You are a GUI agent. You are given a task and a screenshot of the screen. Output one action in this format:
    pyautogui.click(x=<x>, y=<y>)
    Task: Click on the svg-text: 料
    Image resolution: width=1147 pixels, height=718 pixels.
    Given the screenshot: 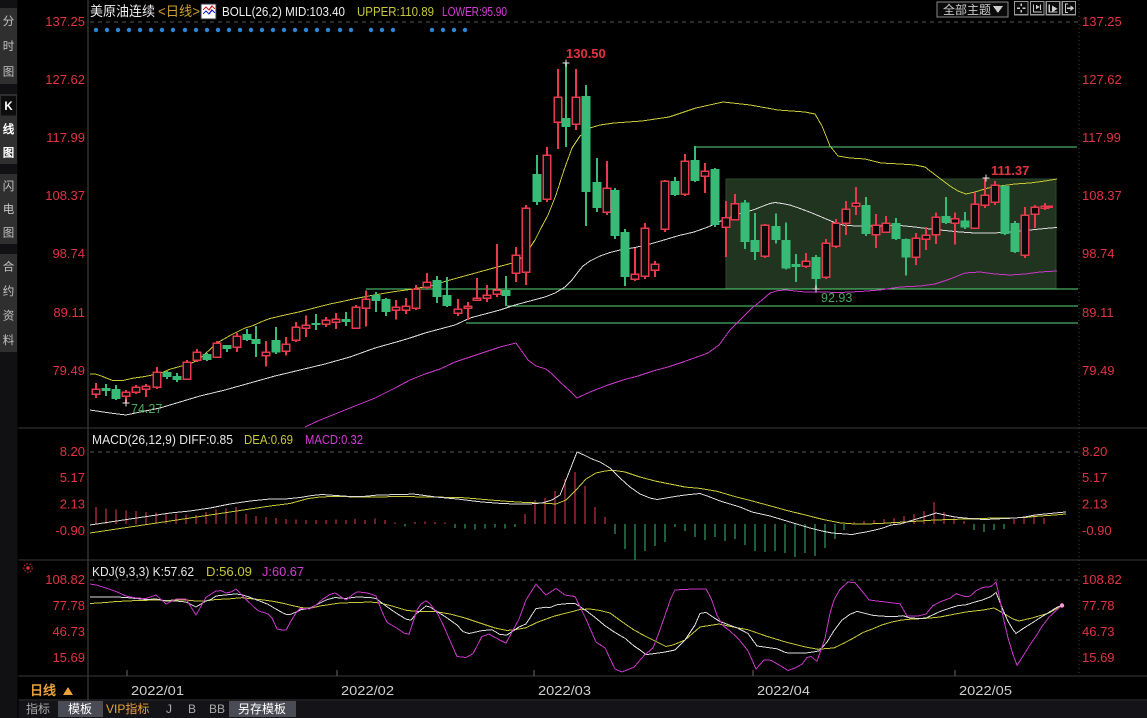 What is the action you would take?
    pyautogui.click(x=9, y=340)
    